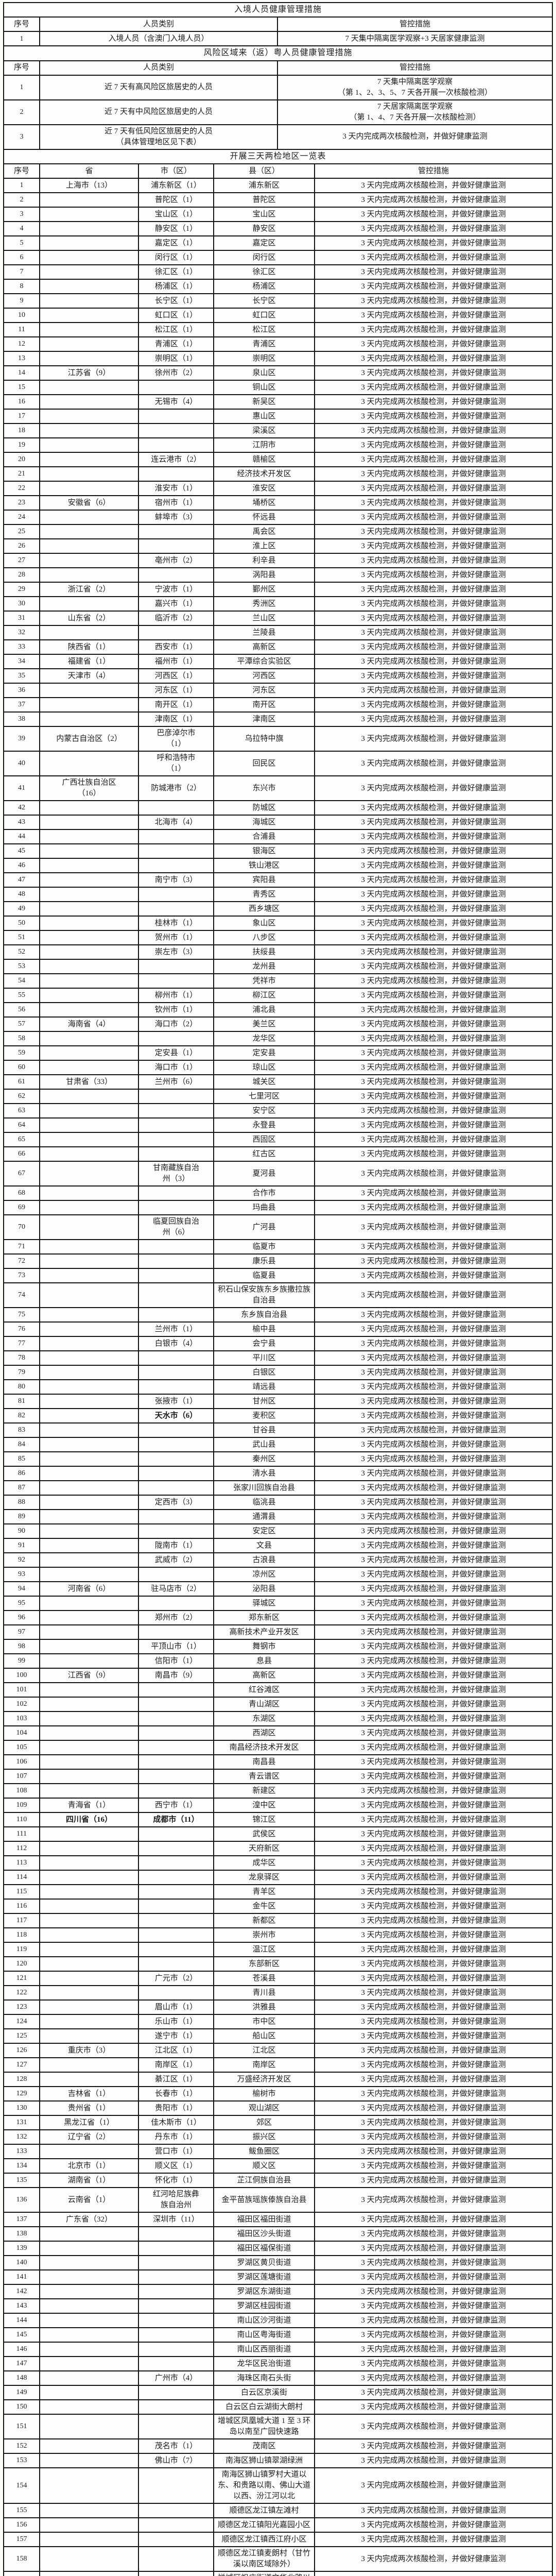 Image resolution: width=556 pixels, height=2576 pixels. Describe the element at coordinates (278, 1806) in the screenshot. I see `table-row: 109 青海省（1） 西宁市（1） 湟中区 3 天内完成两次核酸检测，并做好健康监测` at that location.